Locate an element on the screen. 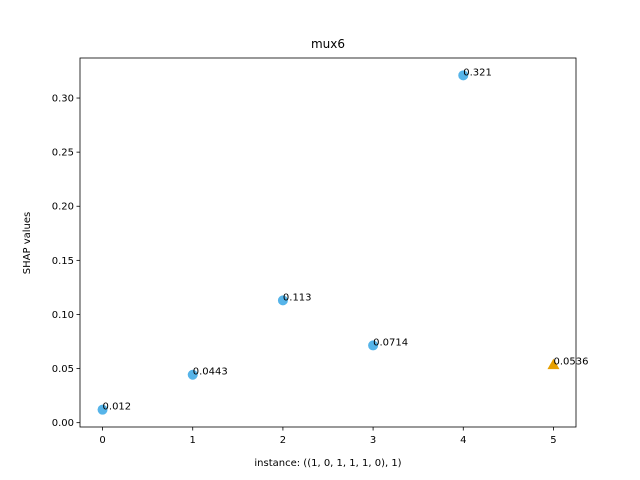 The width and height of the screenshot is (640, 480). x-tick-label: 0 is located at coordinates (102, 440).